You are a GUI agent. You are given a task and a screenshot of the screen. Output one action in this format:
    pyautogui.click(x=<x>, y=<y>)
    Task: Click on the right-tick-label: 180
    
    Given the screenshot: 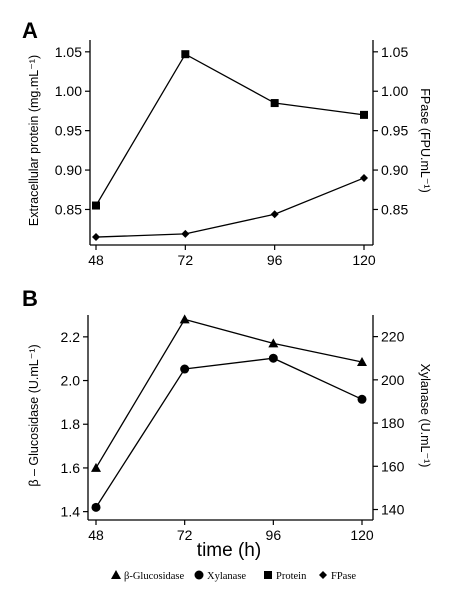 What is the action you would take?
    pyautogui.click(x=393, y=423)
    